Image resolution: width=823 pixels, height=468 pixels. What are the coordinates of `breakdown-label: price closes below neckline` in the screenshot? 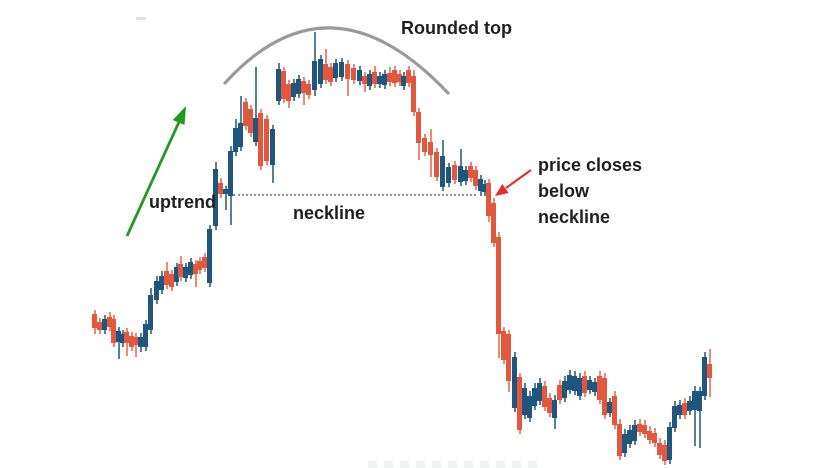 It's located at (590, 191).